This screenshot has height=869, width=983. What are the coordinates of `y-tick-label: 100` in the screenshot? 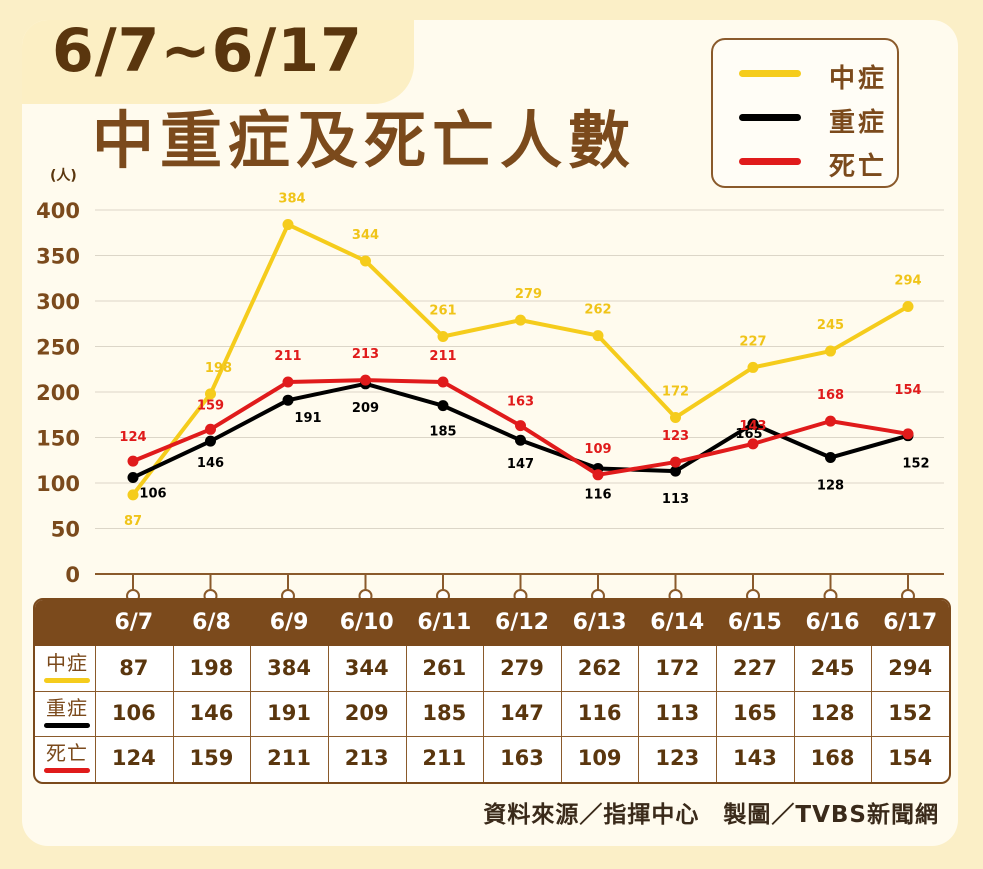 It's located at (58, 484).